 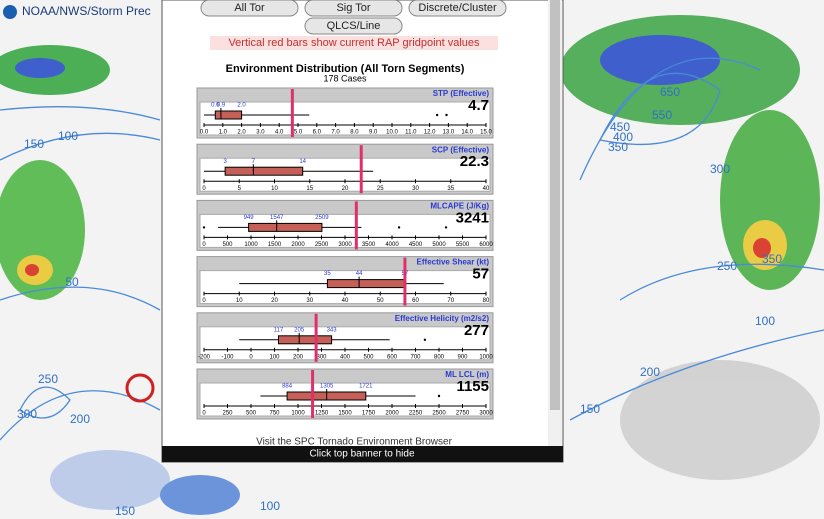 I want to click on box-label: 3, so click(x=225, y=162).